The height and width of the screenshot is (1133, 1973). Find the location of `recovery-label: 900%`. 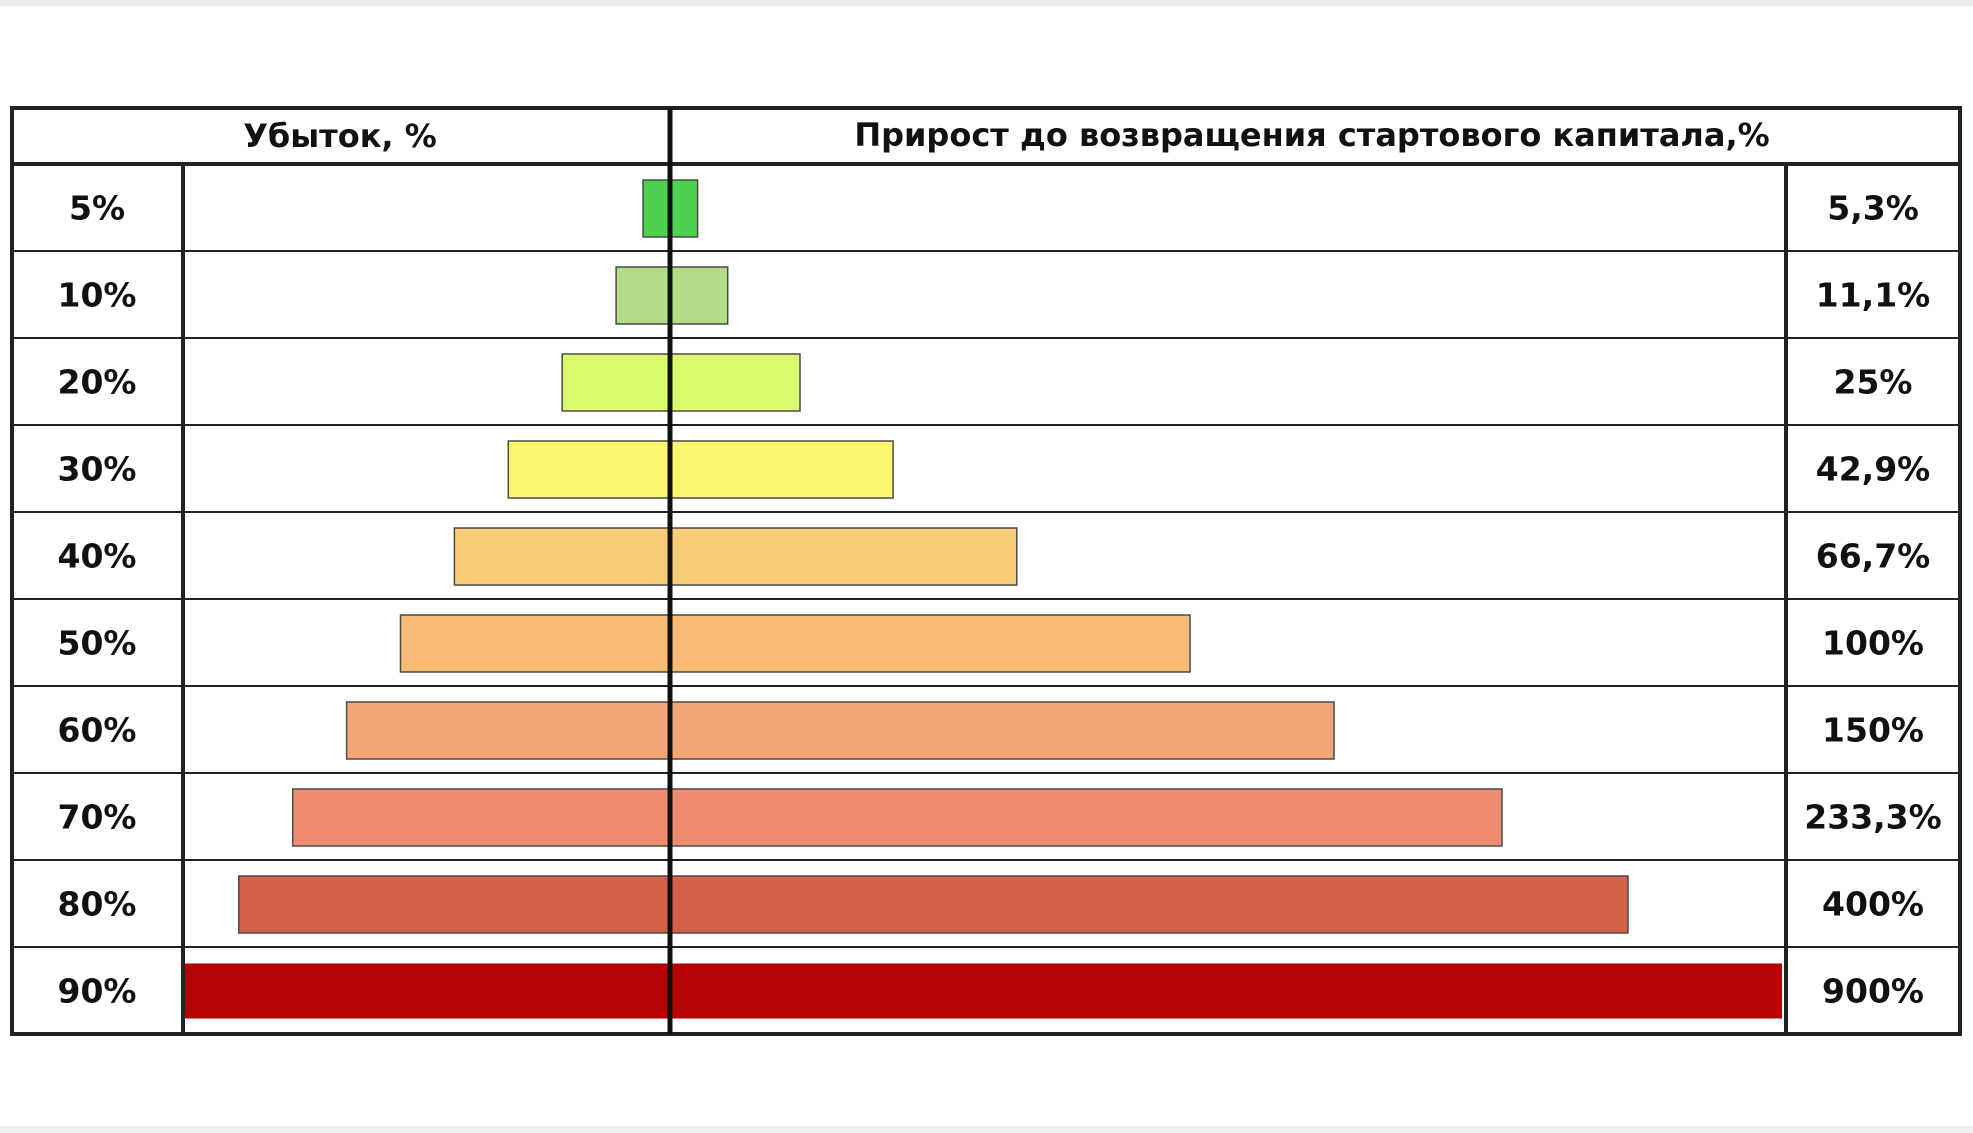

recovery-label: 900% is located at coordinates (1873, 991).